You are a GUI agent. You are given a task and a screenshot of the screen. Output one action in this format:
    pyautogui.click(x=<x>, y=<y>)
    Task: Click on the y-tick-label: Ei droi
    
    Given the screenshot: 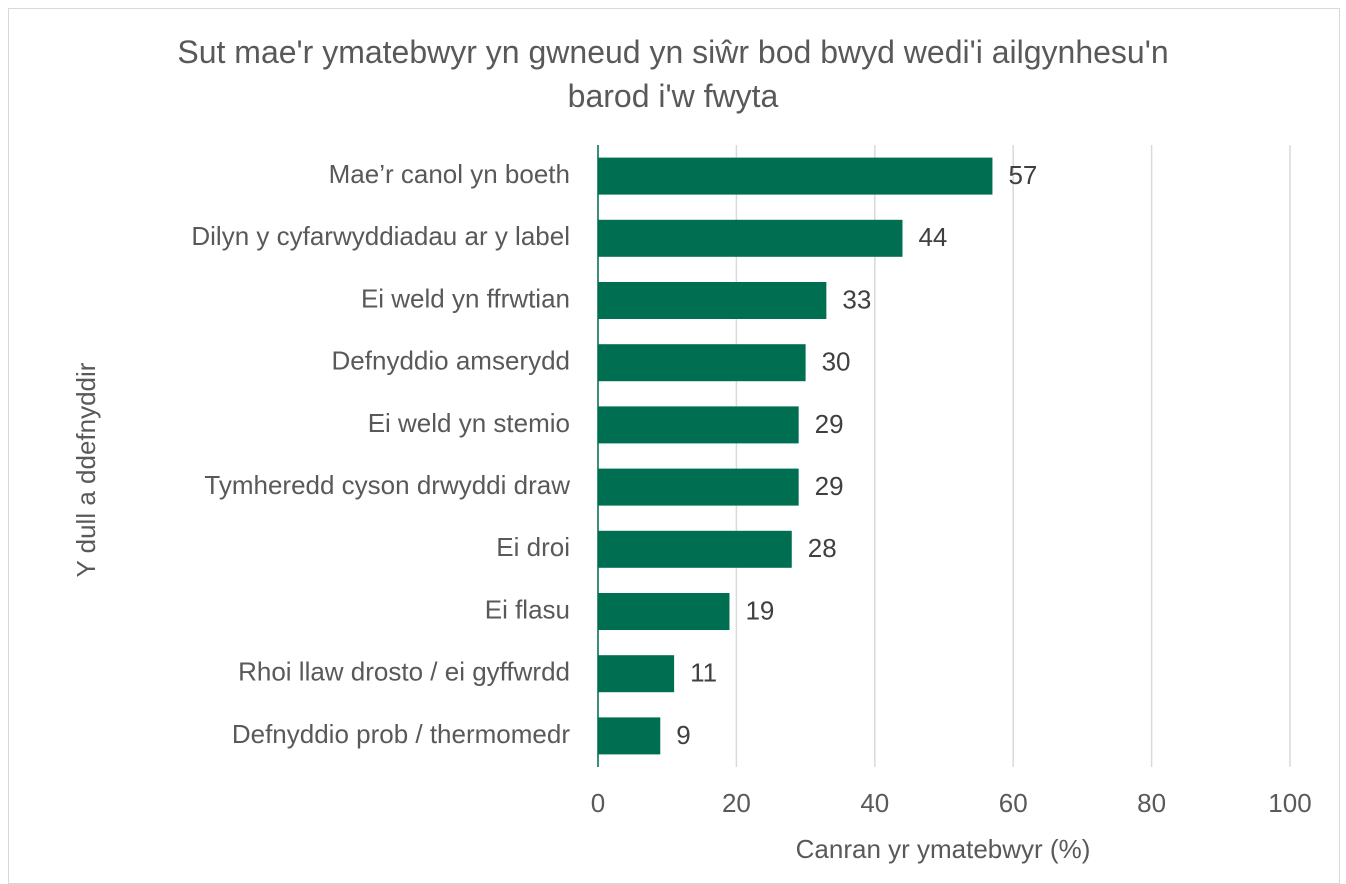 What is the action you would take?
    pyautogui.click(x=533, y=547)
    